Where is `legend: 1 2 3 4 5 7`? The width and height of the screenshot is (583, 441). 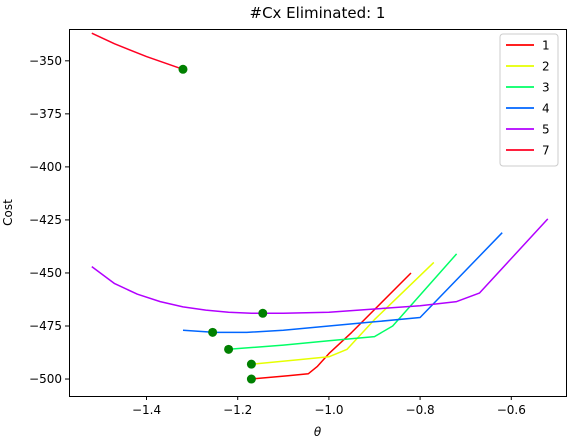
legend: 1 2 3 4 5 7 is located at coordinates (529, 100).